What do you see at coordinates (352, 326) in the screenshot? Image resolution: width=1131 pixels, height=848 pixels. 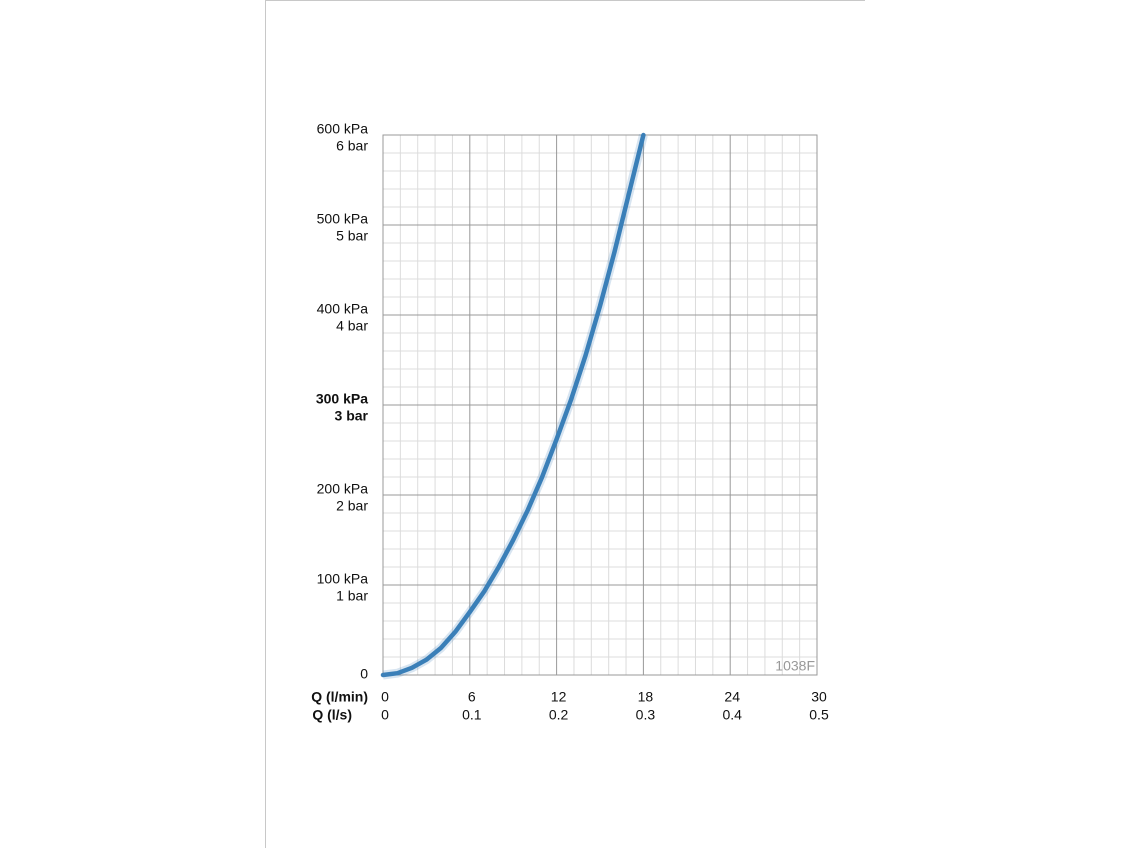 I see `y-tick-bar-label: 4 bar` at bounding box center [352, 326].